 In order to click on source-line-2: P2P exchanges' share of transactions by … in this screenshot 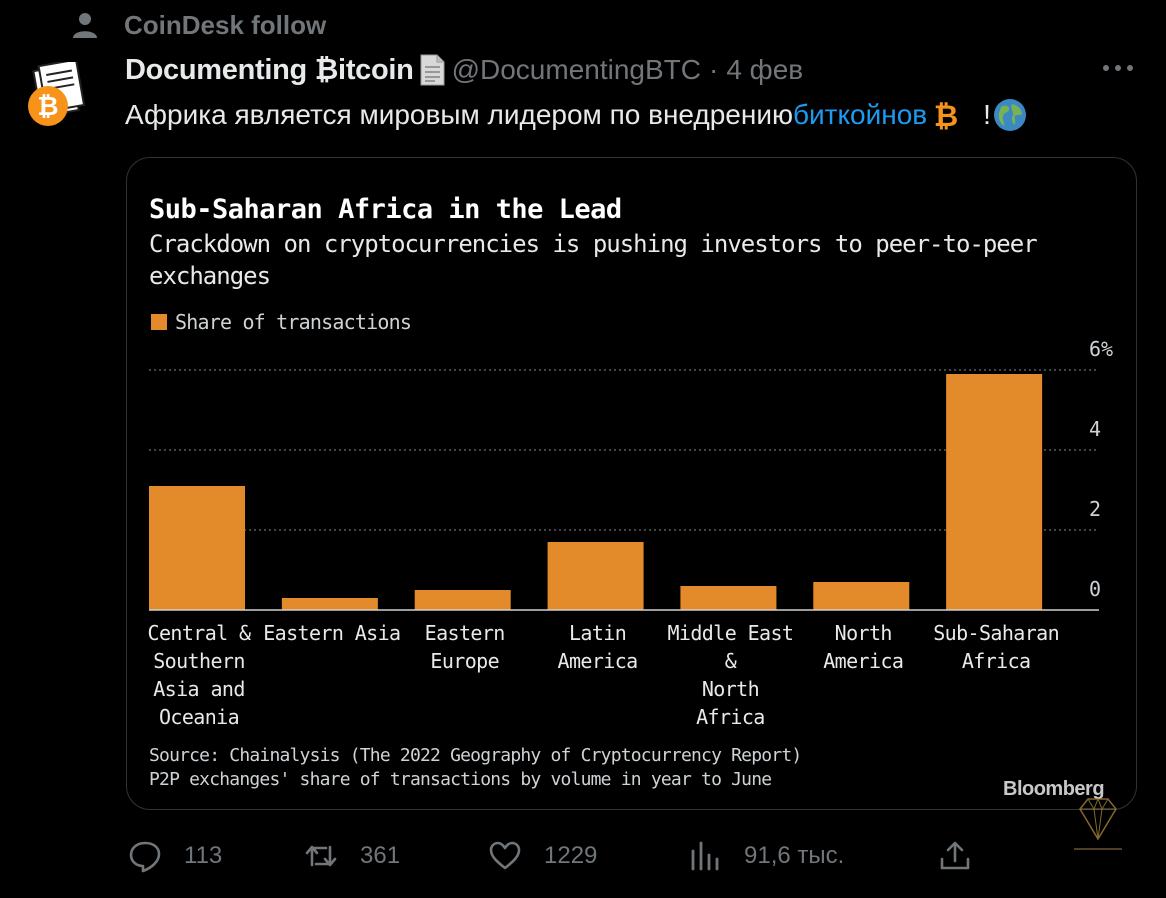, I will do `click(460, 779)`.